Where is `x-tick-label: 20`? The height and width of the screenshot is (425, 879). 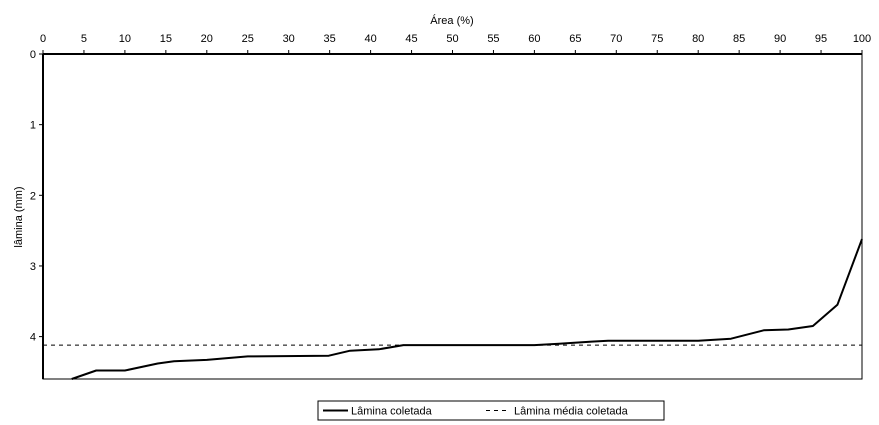 x-tick-label: 20 is located at coordinates (207, 39).